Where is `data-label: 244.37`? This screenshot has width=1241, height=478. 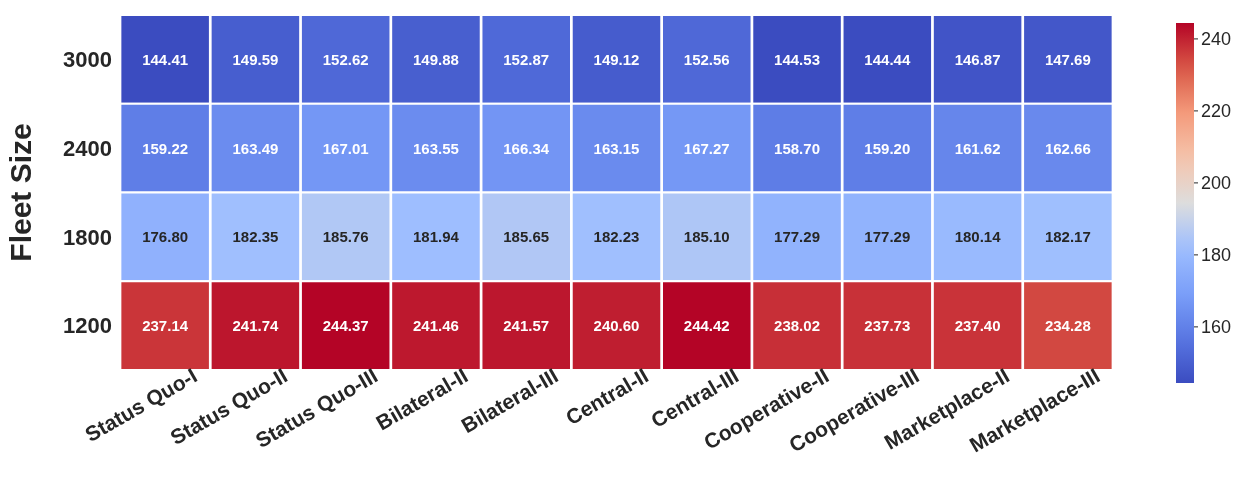 data-label: 244.37 is located at coordinates (345, 326).